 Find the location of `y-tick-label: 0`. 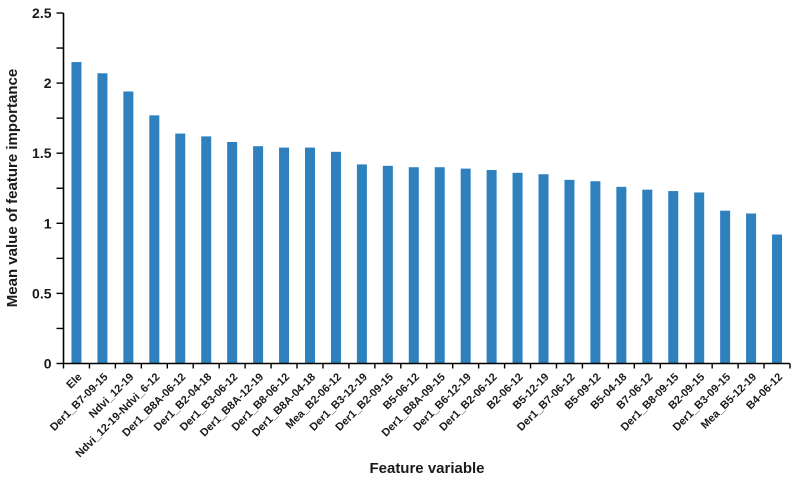

y-tick-label: 0 is located at coordinates (48, 364).